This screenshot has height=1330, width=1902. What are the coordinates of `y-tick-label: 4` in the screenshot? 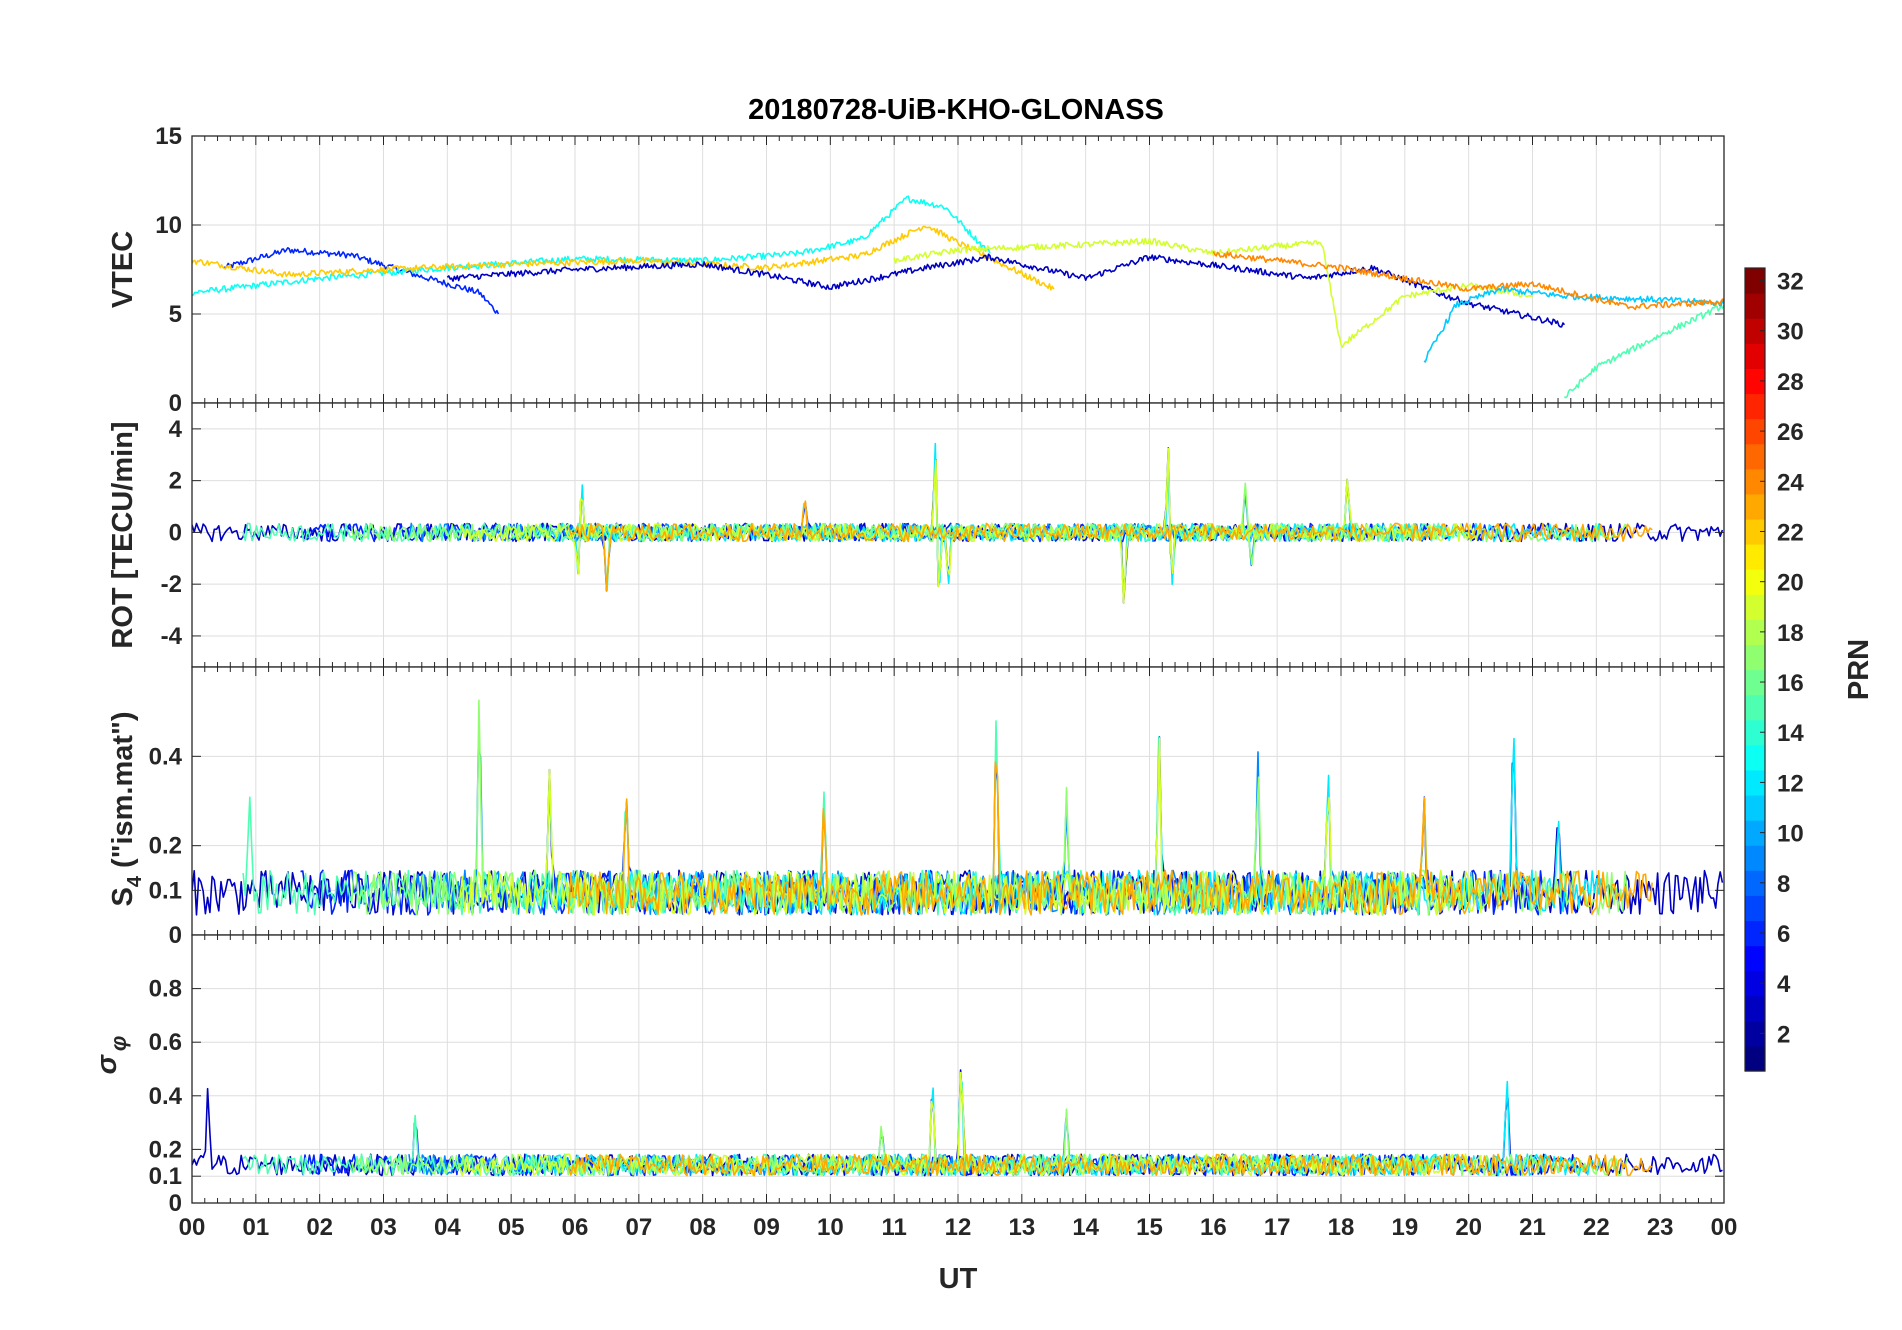 It's located at (176, 429).